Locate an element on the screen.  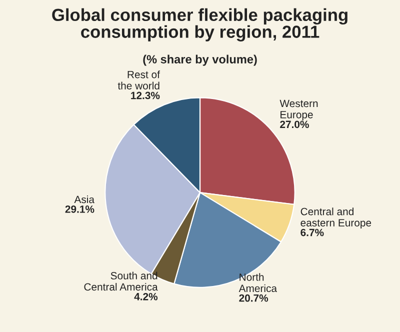
slice-label: Central and eastern Europe is located at coordinates (336, 218).